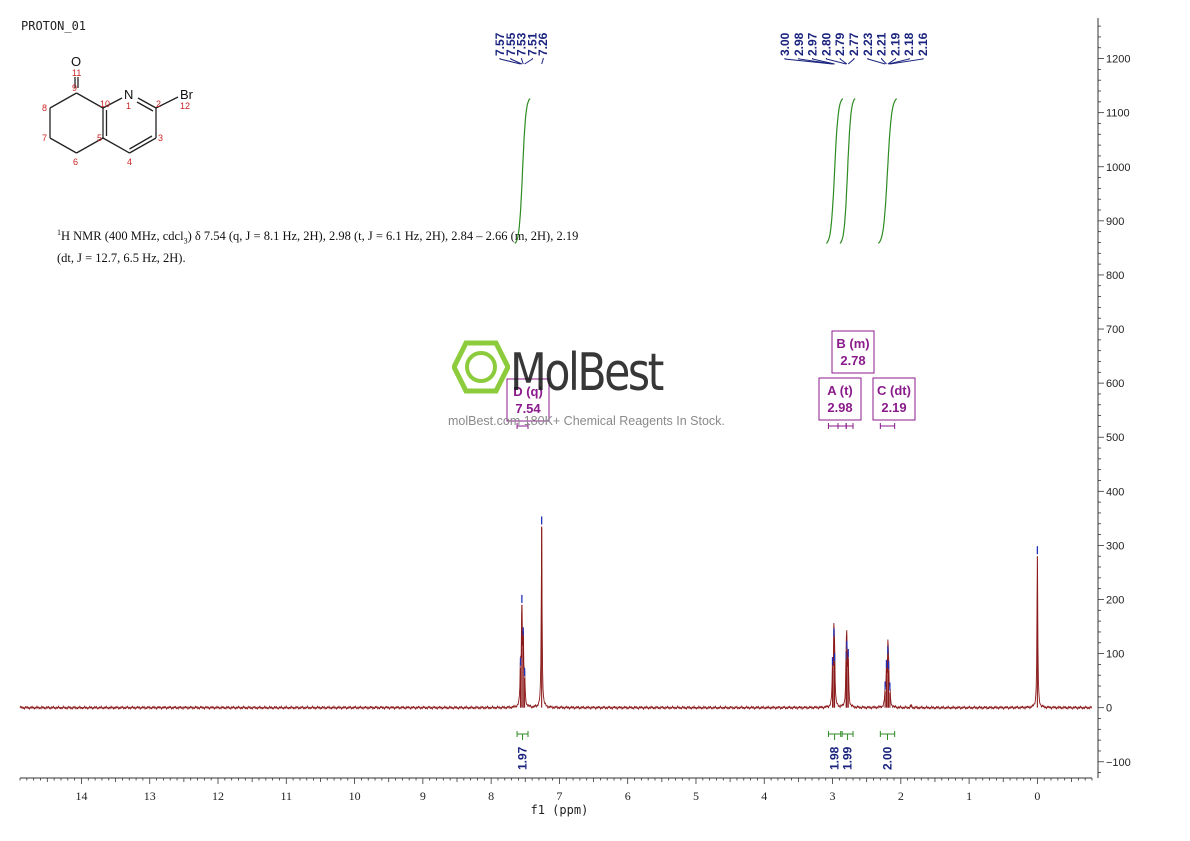  I want to click on atom-number: 7, so click(44, 138).